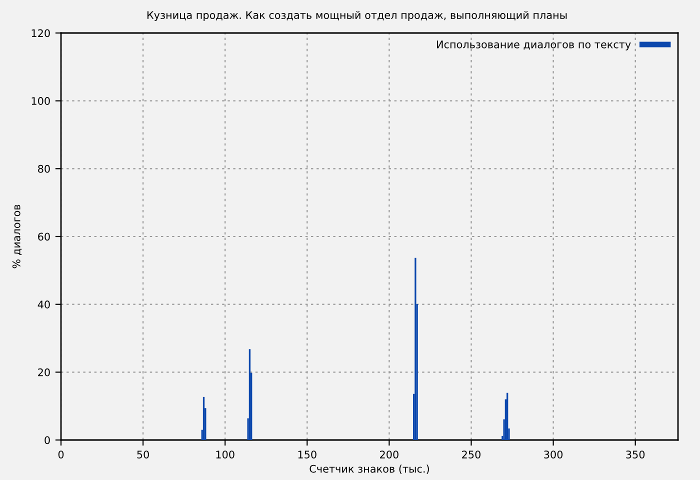 This screenshot has height=480, width=700. What do you see at coordinates (225, 454) in the screenshot?
I see `x-tick-label: 100` at bounding box center [225, 454].